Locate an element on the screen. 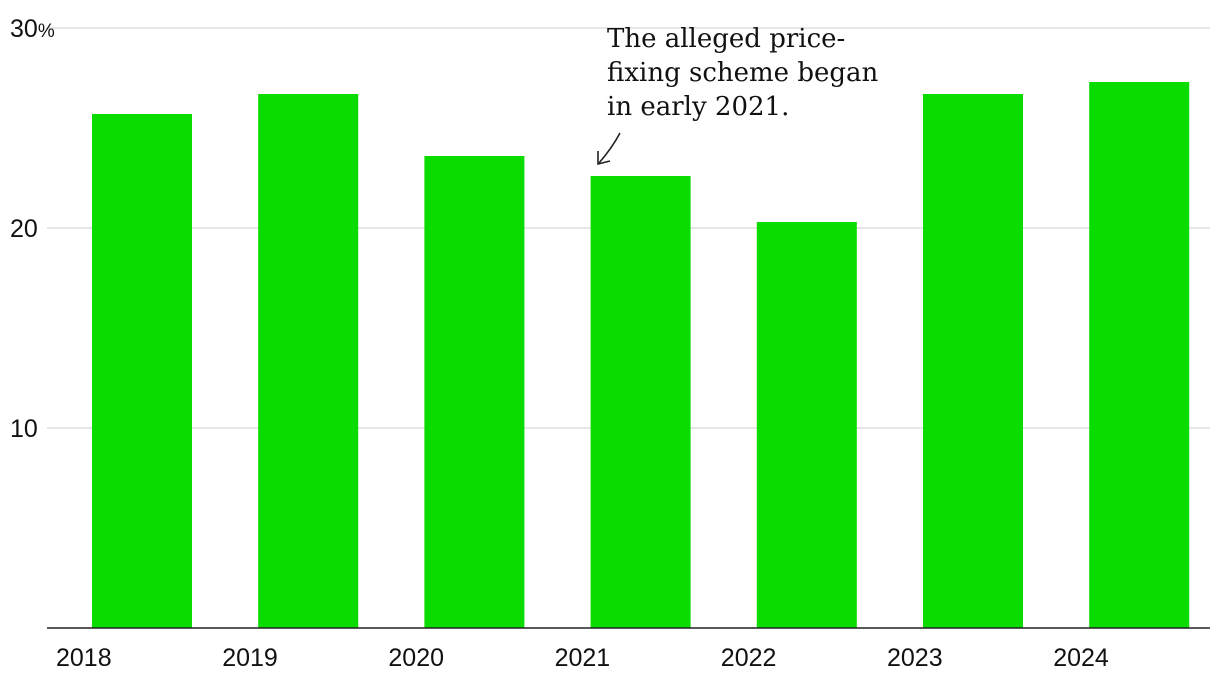  y-tick-label-10: 10 is located at coordinates (24, 429).